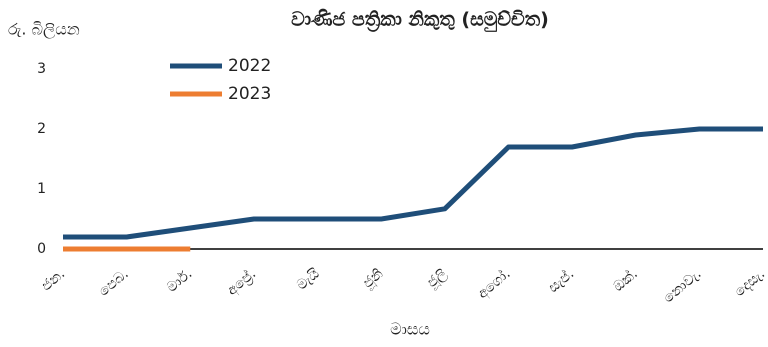  Describe the element at coordinates (494, 284) in the screenshot. I see `x-tick-label: අගෝ.` at that location.